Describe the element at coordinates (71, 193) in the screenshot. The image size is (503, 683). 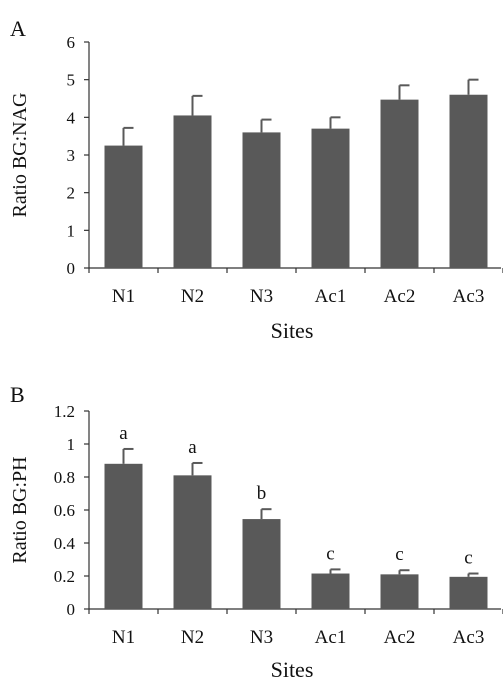
I see `y-tick-label: 2` at that location.